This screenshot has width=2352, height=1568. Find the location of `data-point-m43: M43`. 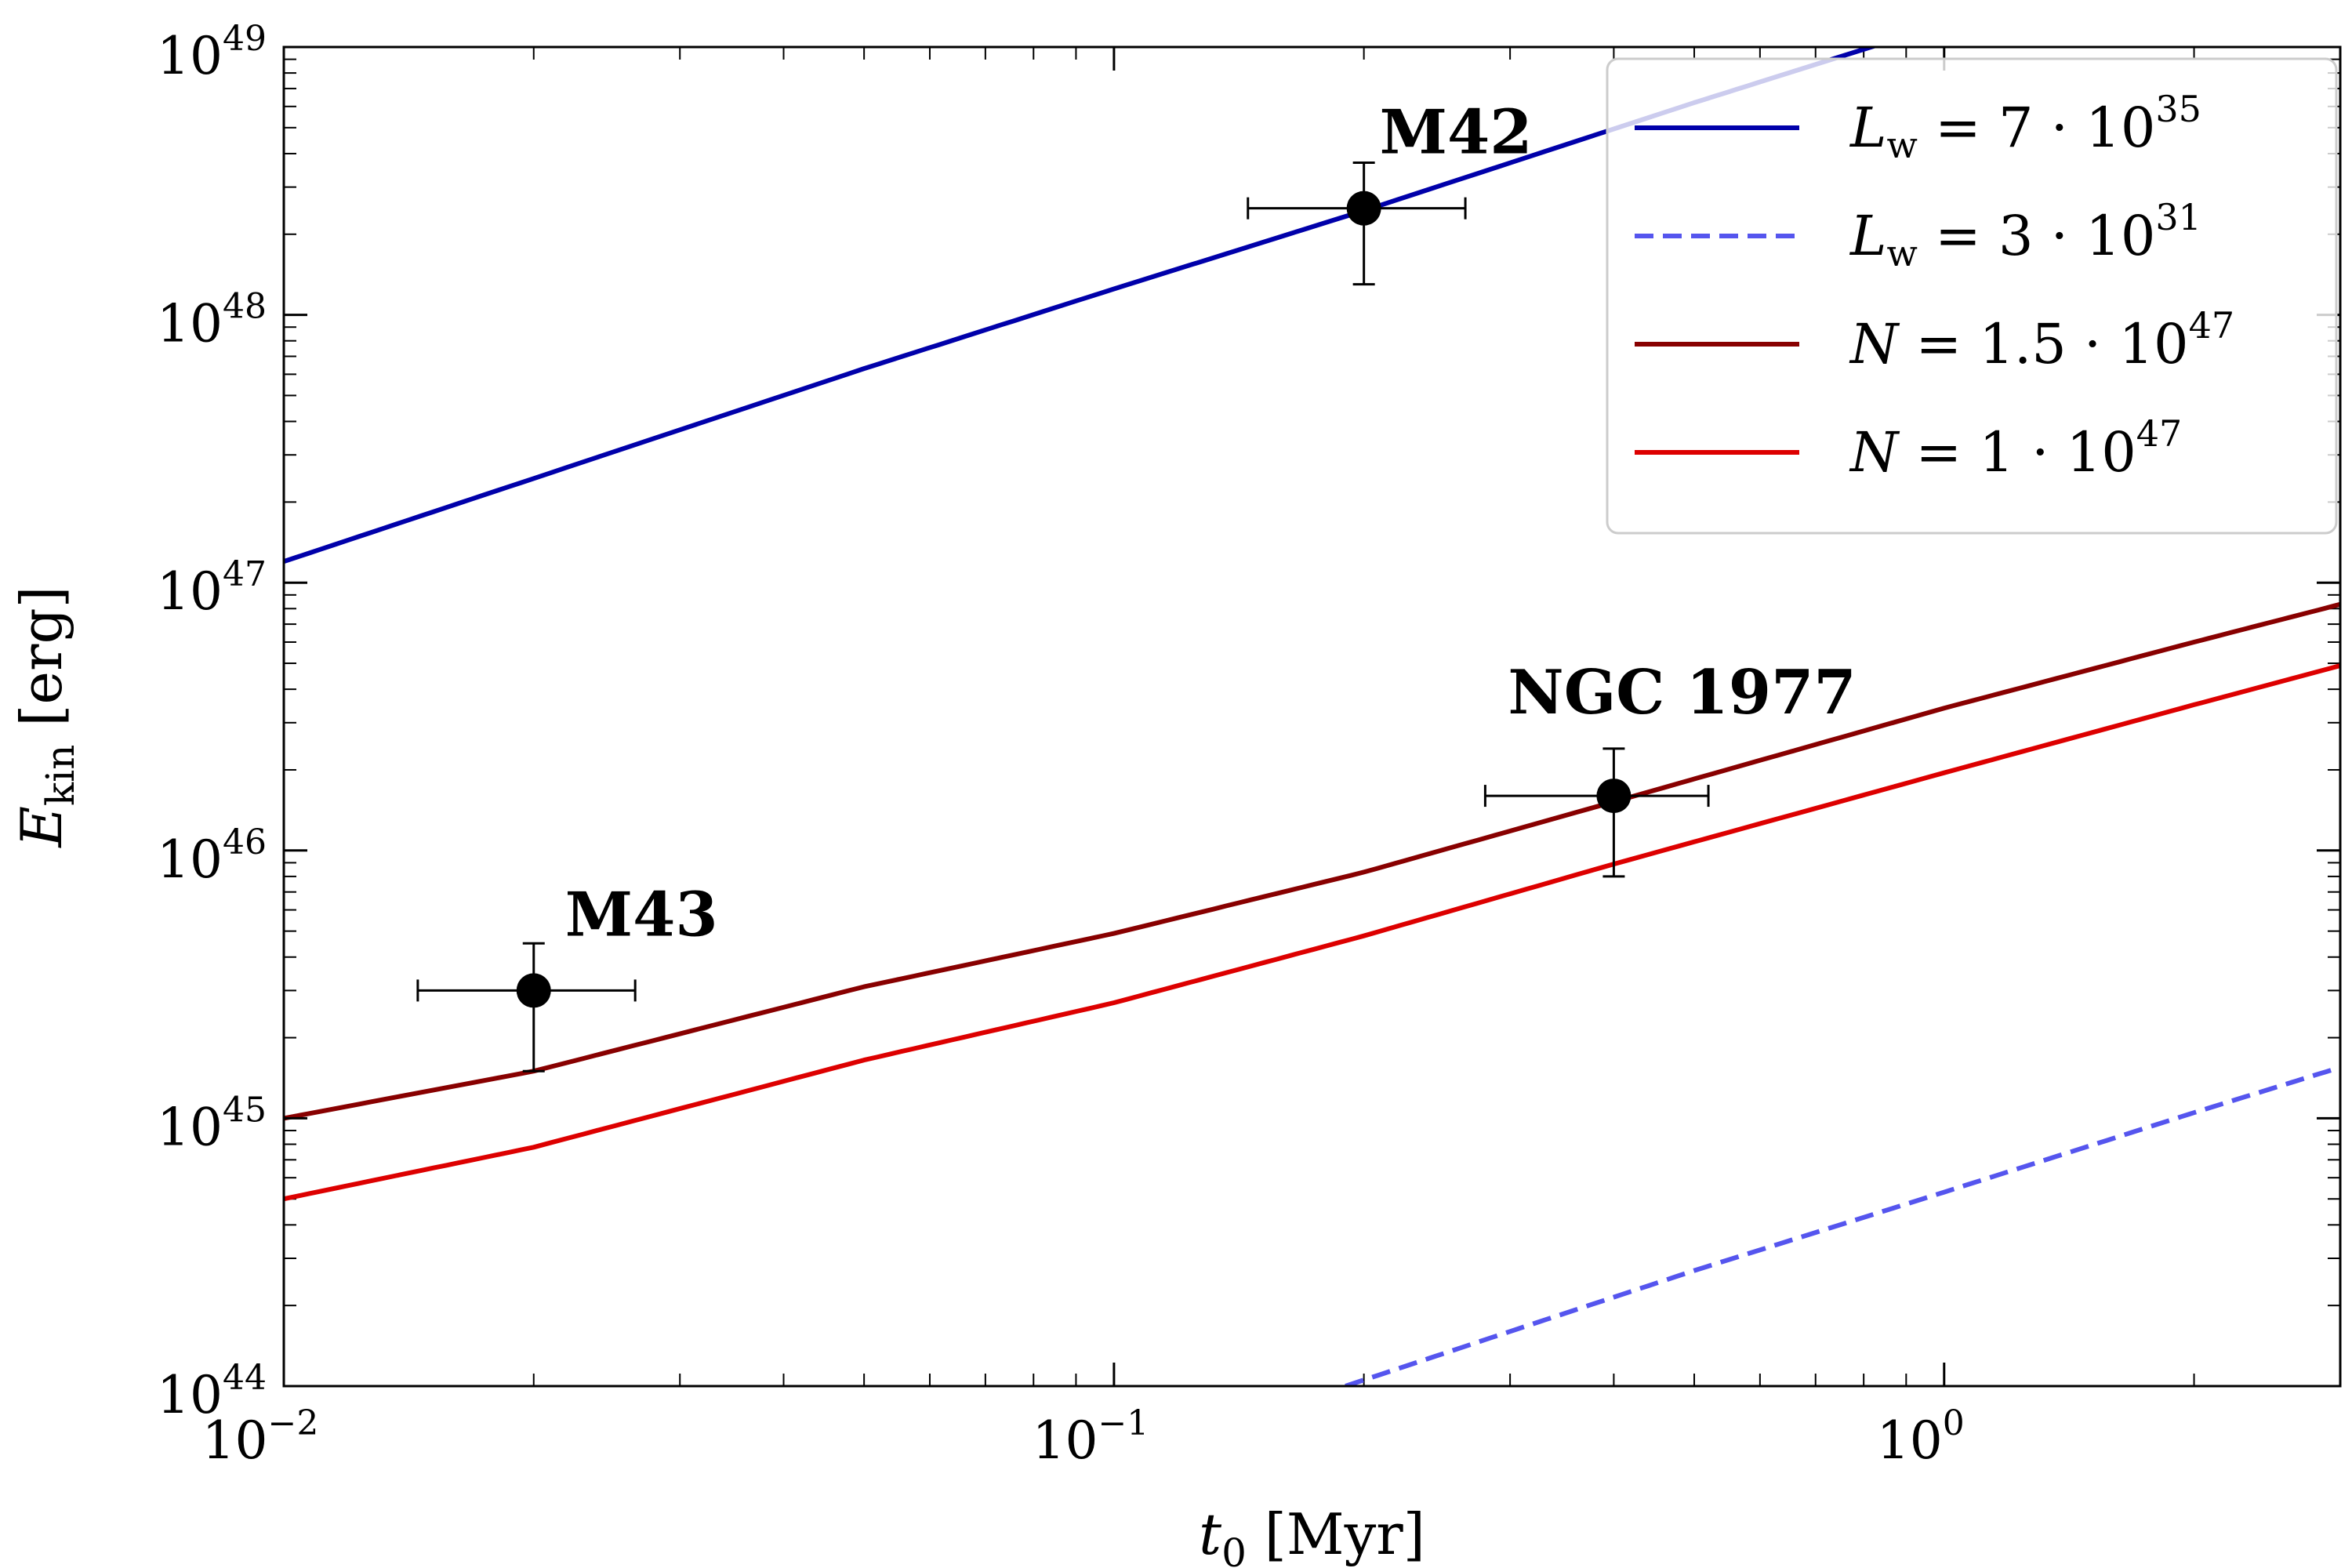

data-point-m43: M43 is located at coordinates (567, 976).